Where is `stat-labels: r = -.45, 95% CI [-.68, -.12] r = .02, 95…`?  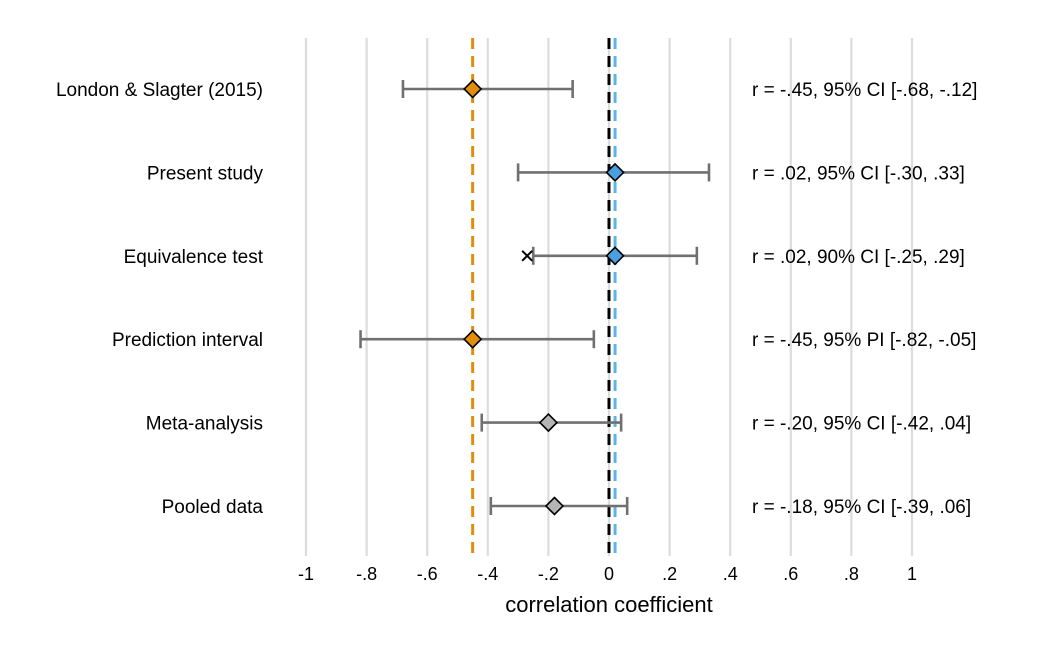 stat-labels: r = -.45, 95% CI [-.68, -.12] r = .02, 95… is located at coordinates (864, 299).